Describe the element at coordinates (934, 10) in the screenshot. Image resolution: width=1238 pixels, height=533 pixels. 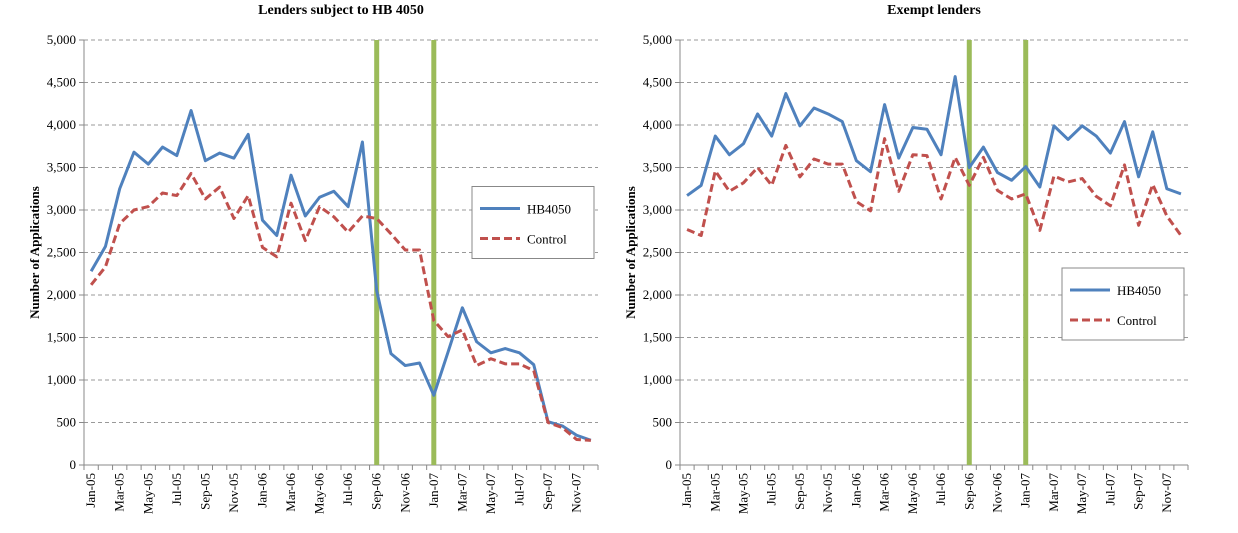
I see `chart-title: Exempt lenders` at that location.